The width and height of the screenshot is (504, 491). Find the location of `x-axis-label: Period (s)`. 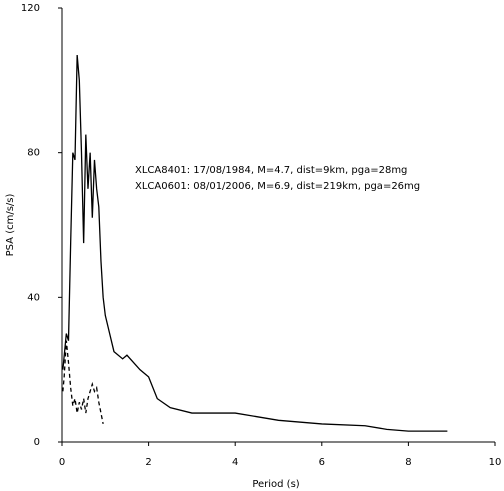

x-axis-label: Period (s) is located at coordinates (275, 484).